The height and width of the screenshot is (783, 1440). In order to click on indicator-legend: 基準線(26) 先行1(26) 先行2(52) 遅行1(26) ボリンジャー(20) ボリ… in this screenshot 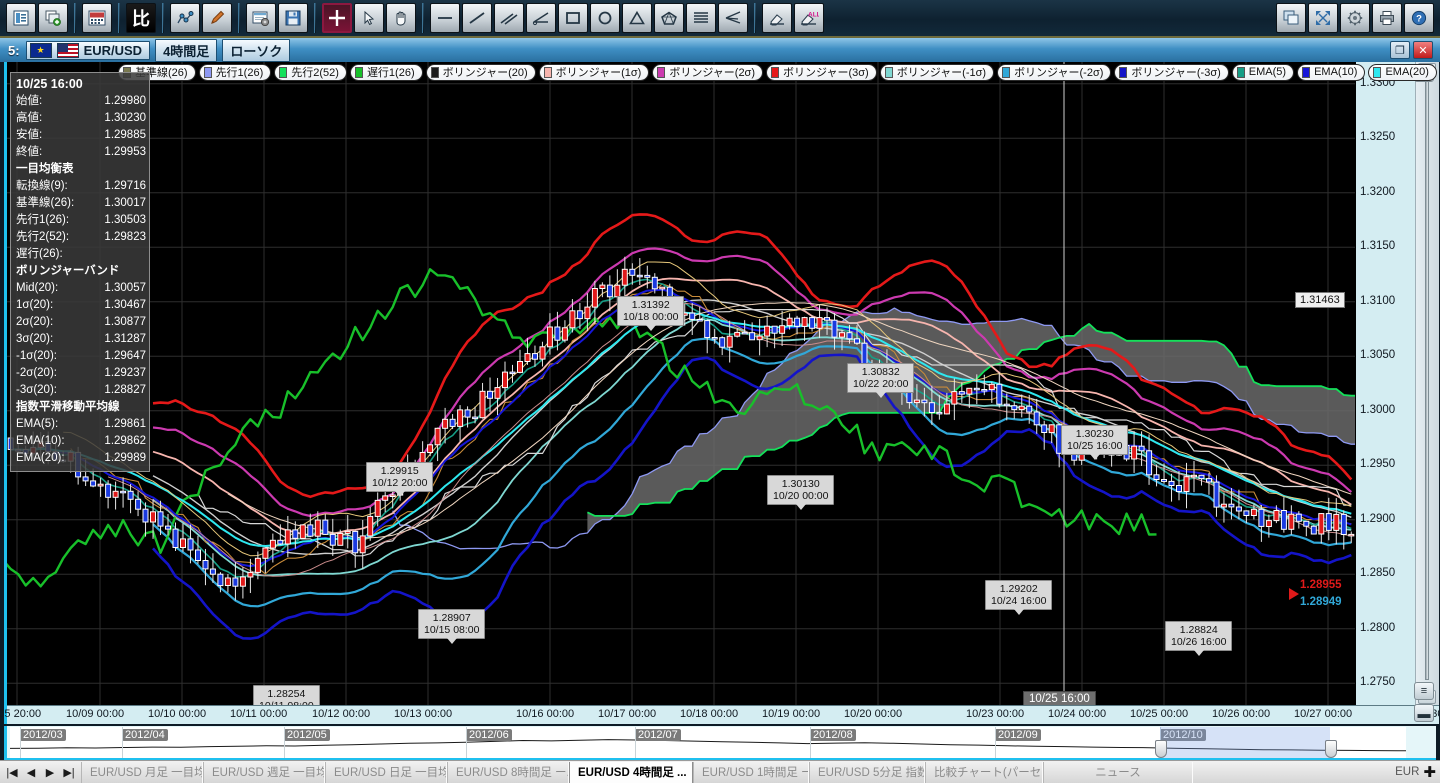, I will do `click(718, 72)`.